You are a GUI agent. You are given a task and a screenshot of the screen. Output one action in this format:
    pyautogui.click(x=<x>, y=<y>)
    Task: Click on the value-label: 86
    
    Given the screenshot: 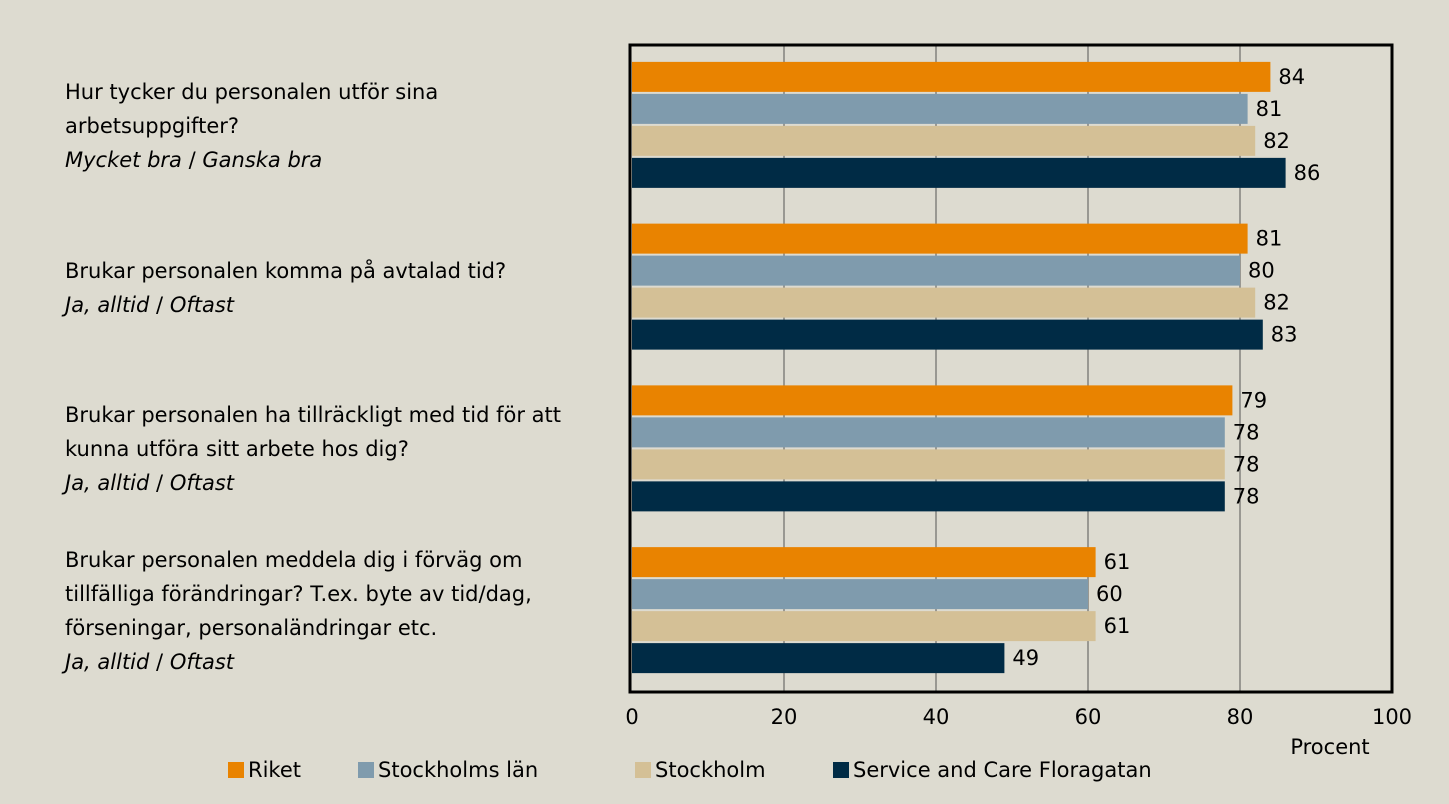 What is the action you would take?
    pyautogui.click(x=1307, y=173)
    